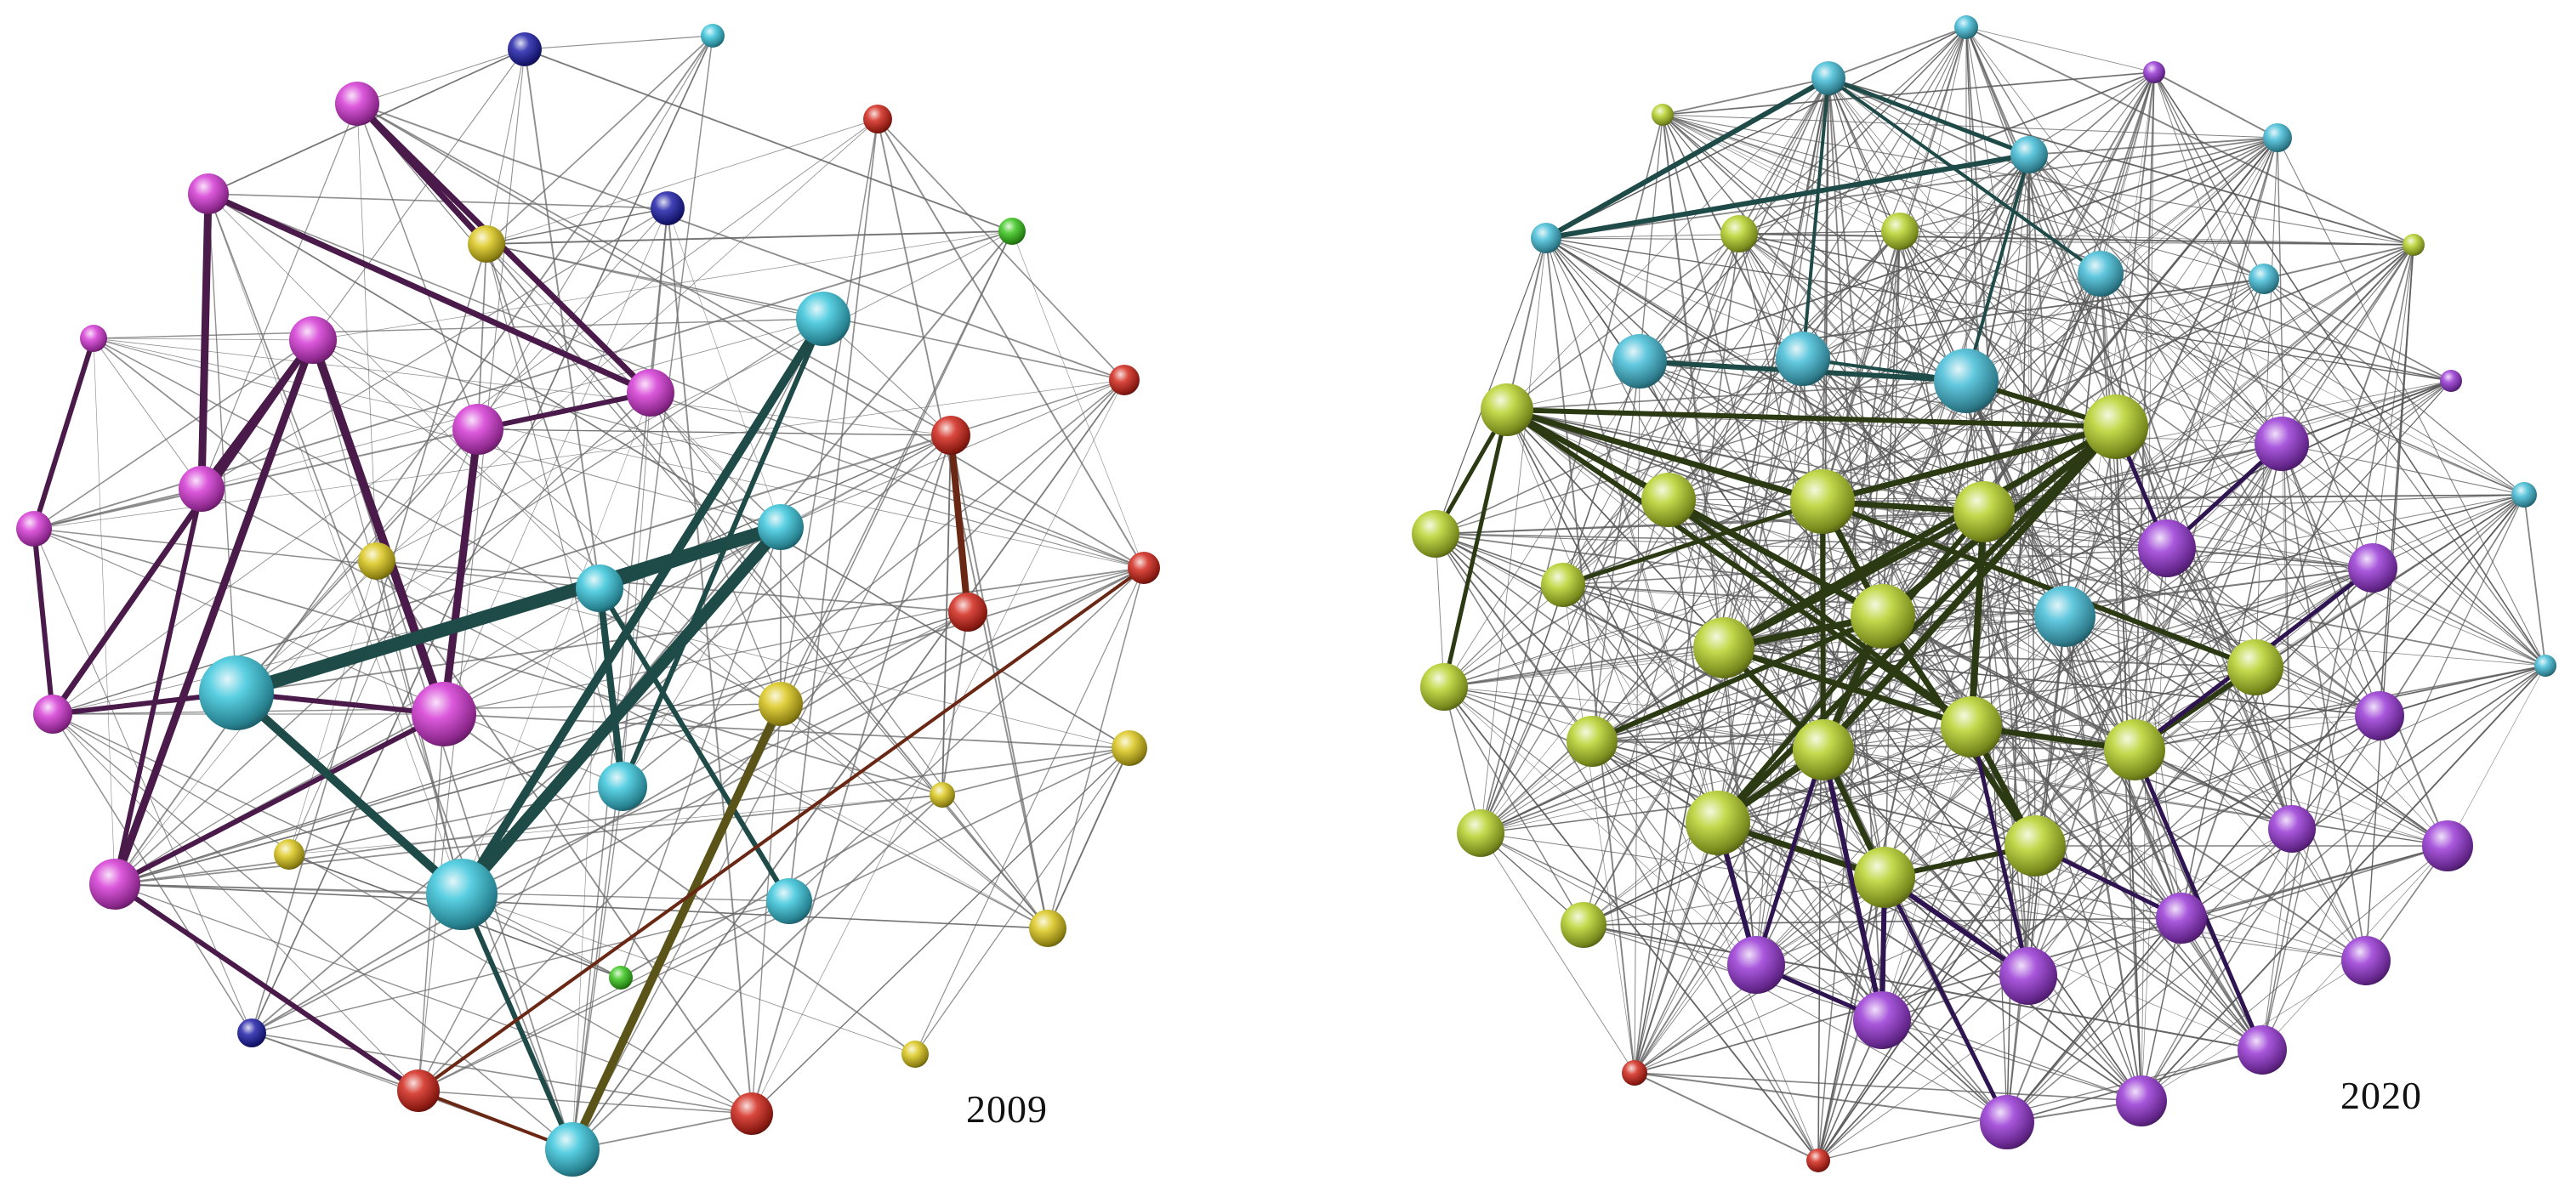  Describe the element at coordinates (1012, 231) in the screenshot. I see `network-node-green` at that location.